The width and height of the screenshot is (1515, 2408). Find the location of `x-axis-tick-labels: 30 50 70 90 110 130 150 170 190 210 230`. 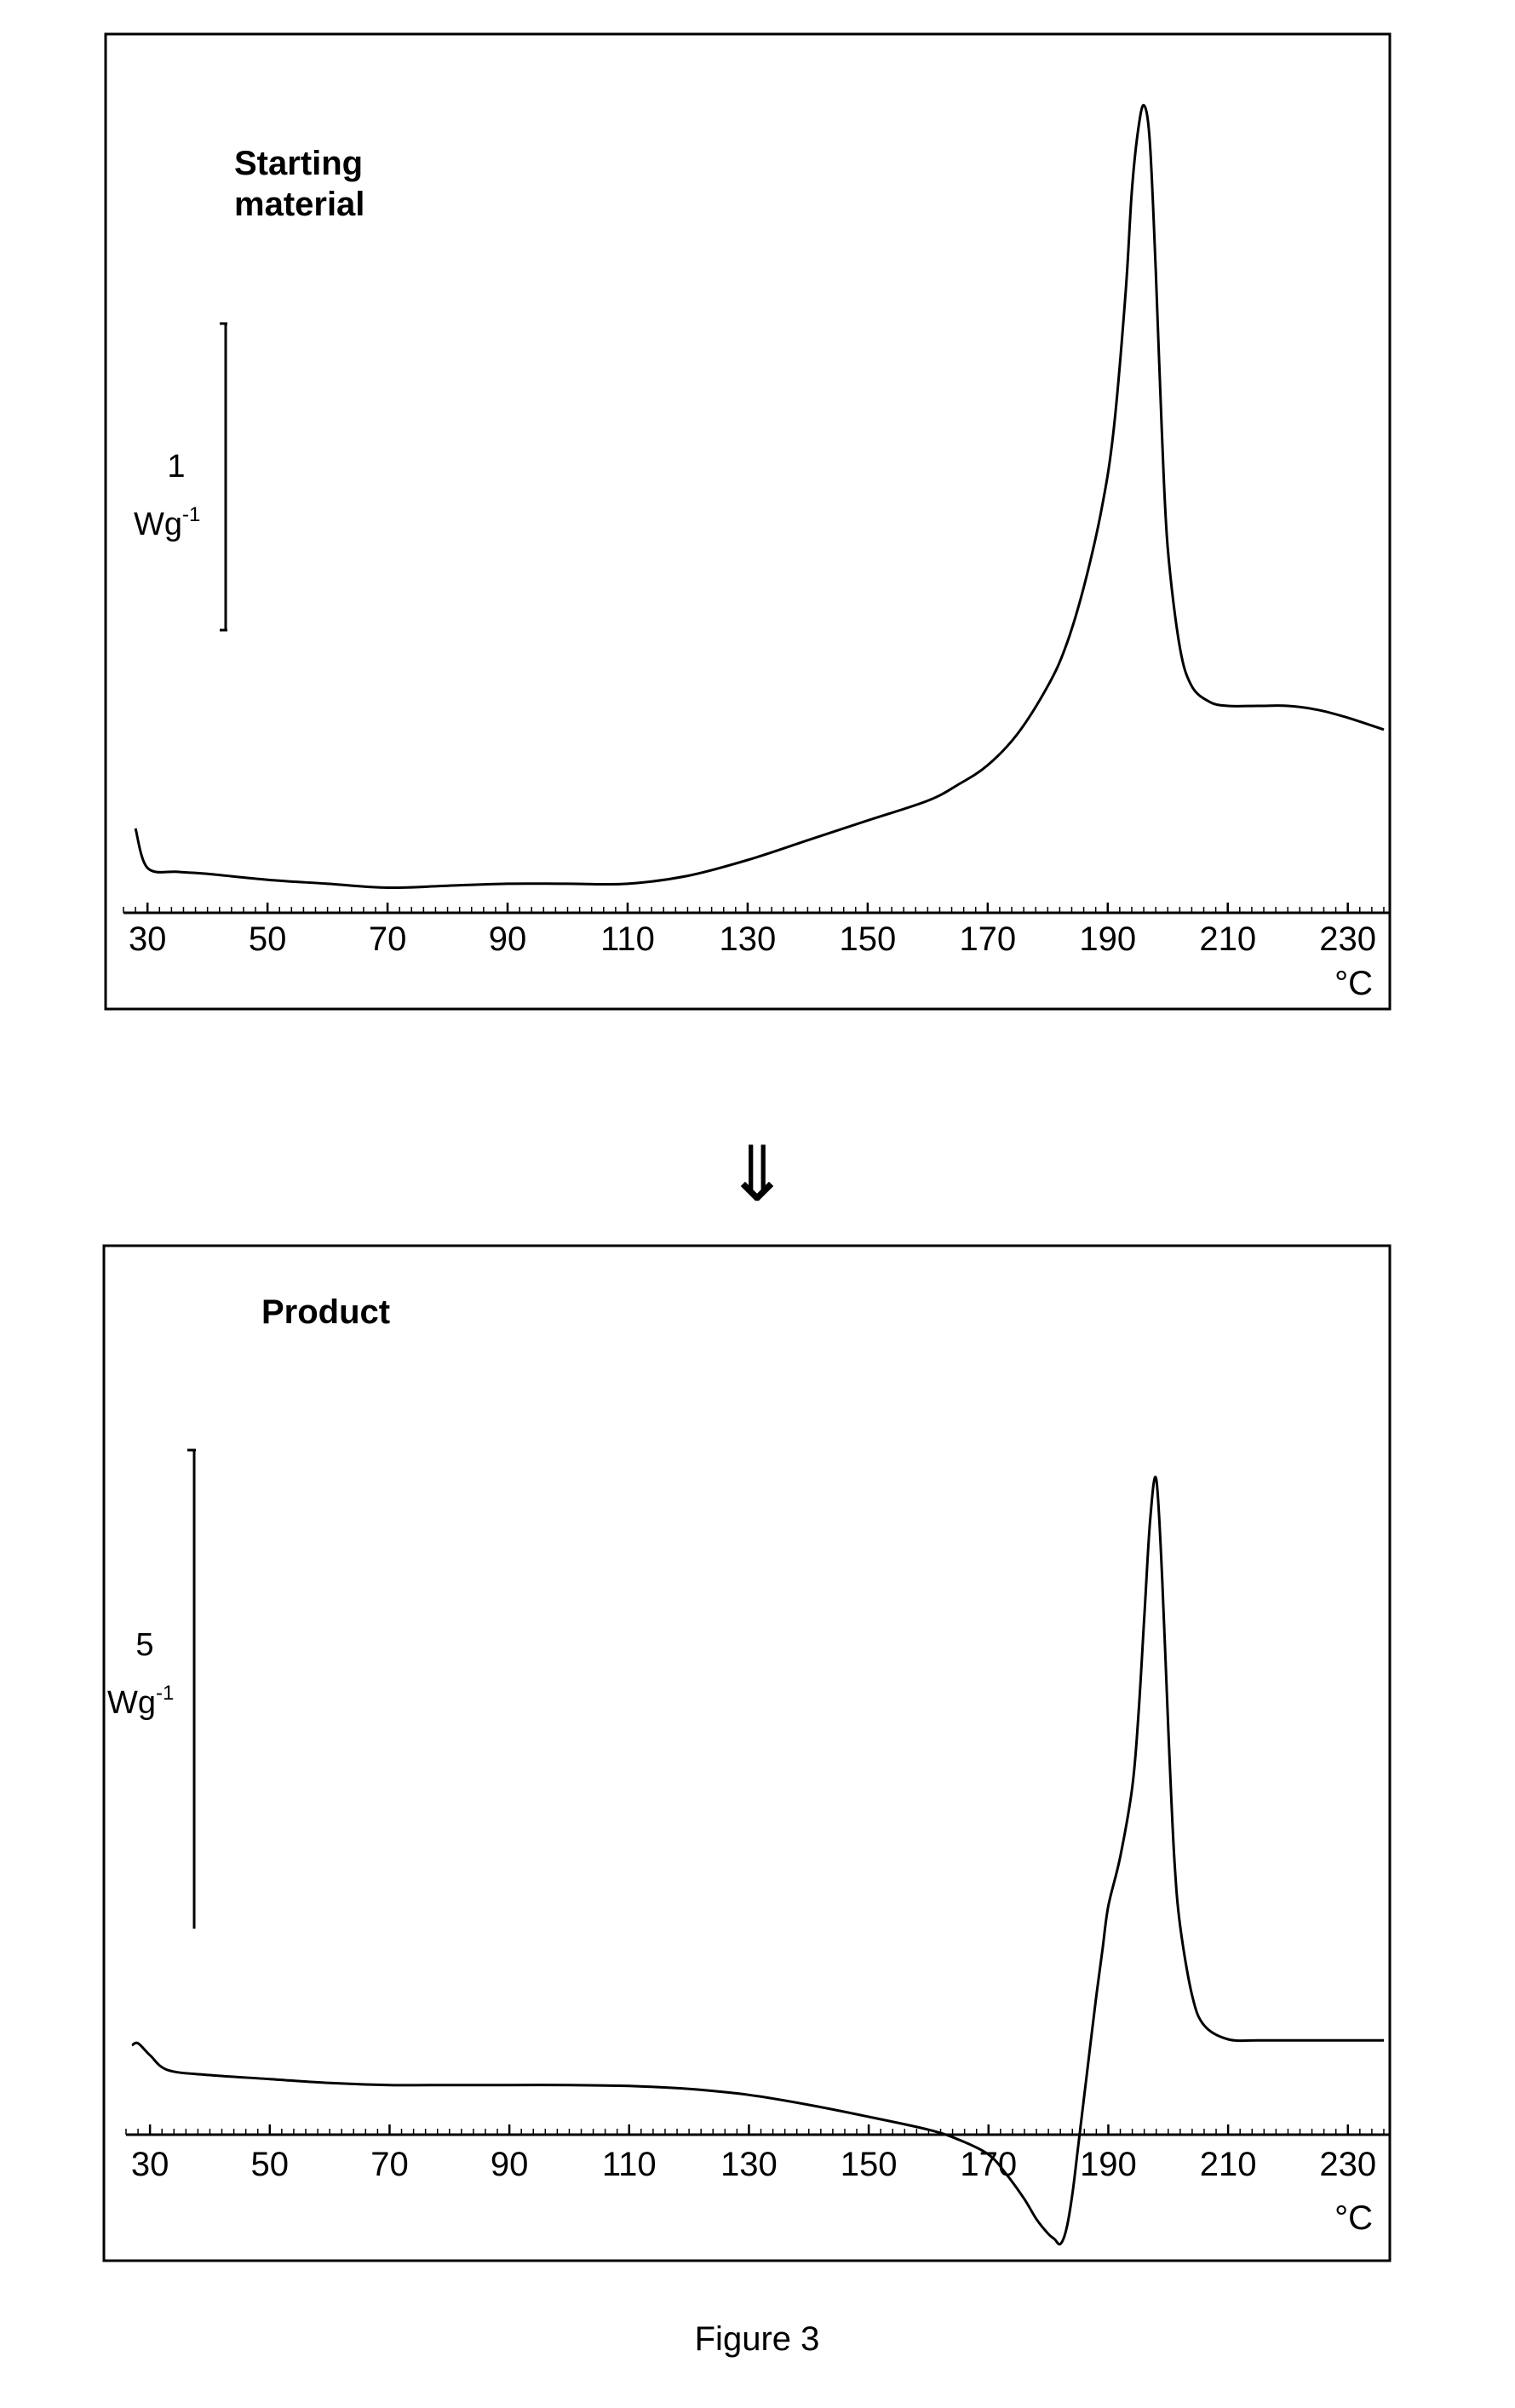

x-axis-tick-labels: 30 50 70 90 110 130 150 170 190 210 230 is located at coordinates (752, 939).